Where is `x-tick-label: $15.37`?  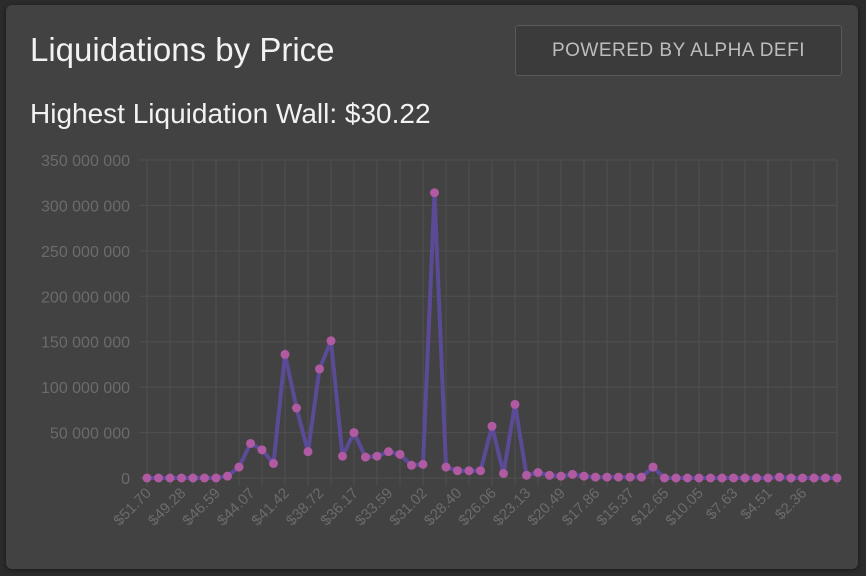
x-tick-label: $15.37 is located at coordinates (615, 507).